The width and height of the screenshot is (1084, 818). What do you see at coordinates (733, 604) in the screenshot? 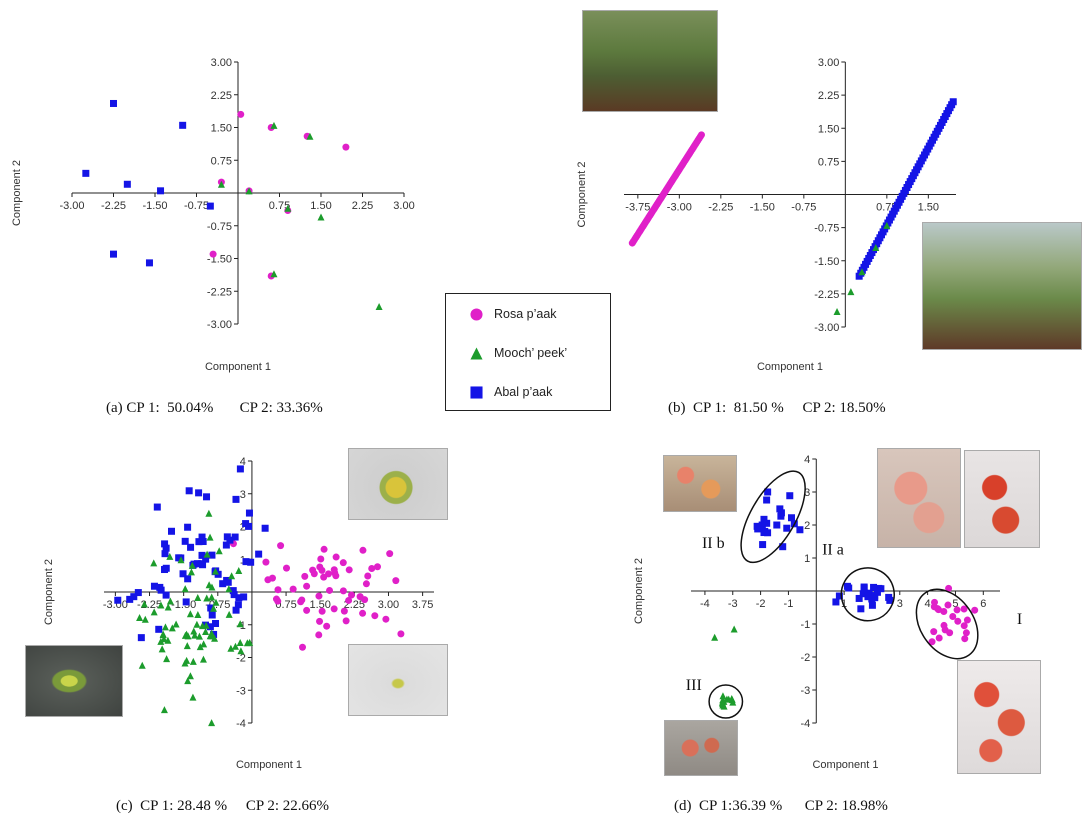
I see `x-tick-label: -3` at bounding box center [733, 604].